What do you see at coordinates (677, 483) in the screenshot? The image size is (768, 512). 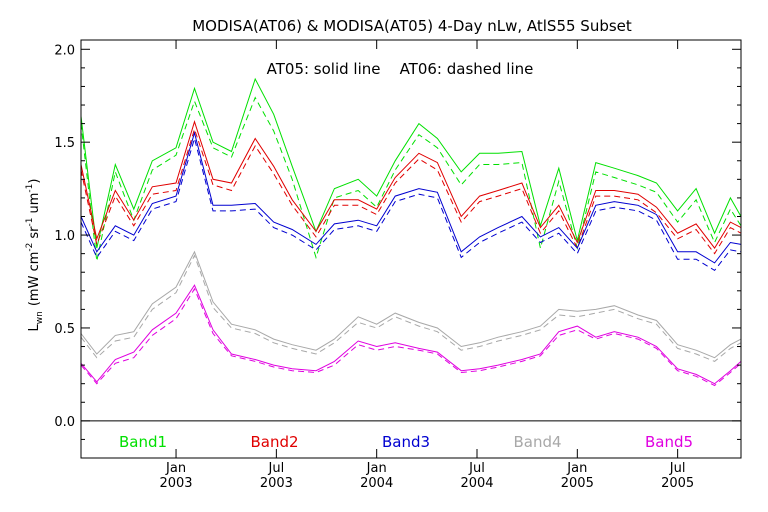 I see `x-tick-year-5: 2005` at bounding box center [677, 483].